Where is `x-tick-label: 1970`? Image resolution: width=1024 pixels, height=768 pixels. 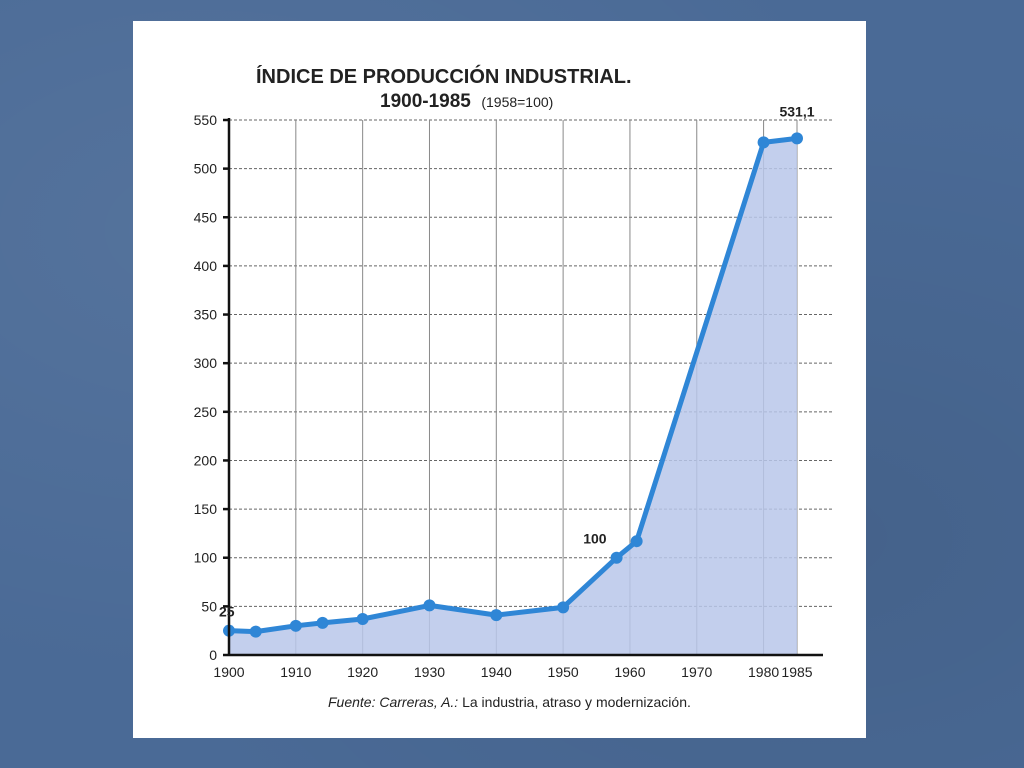
x-tick-label: 1970 is located at coordinates (696, 672).